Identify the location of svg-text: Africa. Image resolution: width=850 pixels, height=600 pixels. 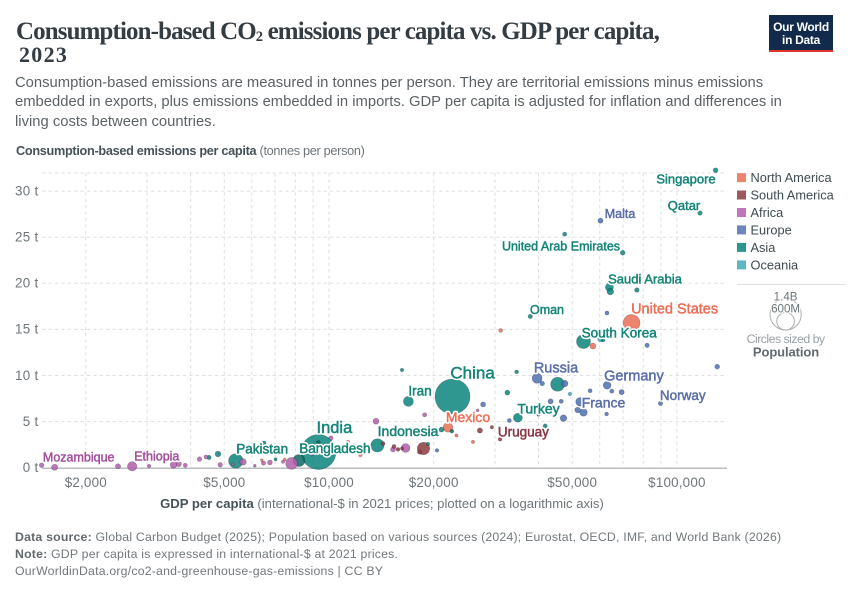
(768, 212).